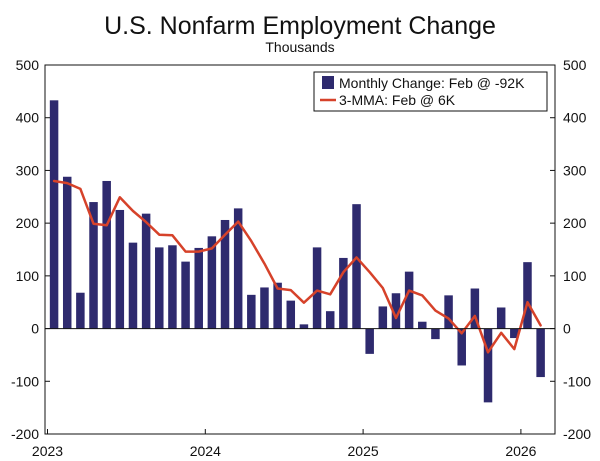 The width and height of the screenshot is (600, 461). What do you see at coordinates (25, 434) in the screenshot?
I see `y-tick-label-left: -200` at bounding box center [25, 434].